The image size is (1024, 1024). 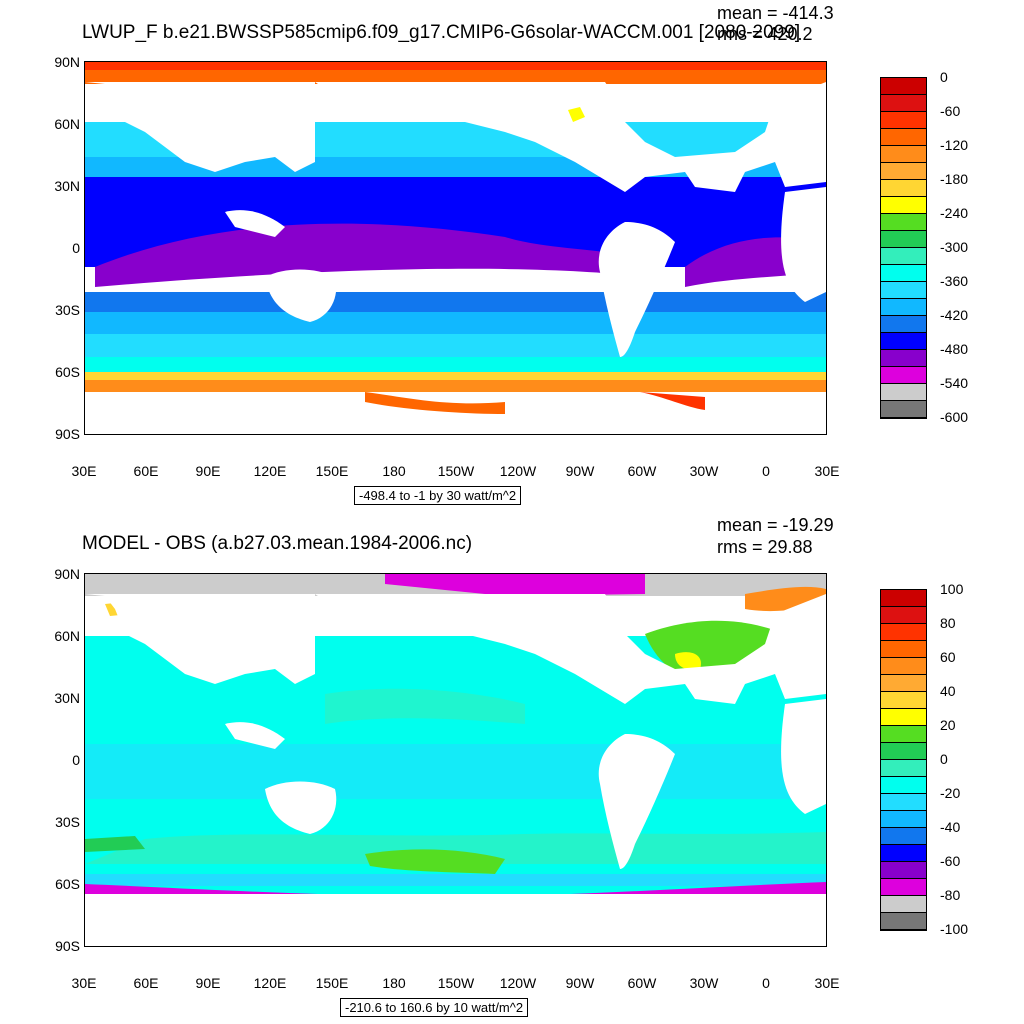 I want to click on panel-1-colorbar, so click(x=903, y=248).